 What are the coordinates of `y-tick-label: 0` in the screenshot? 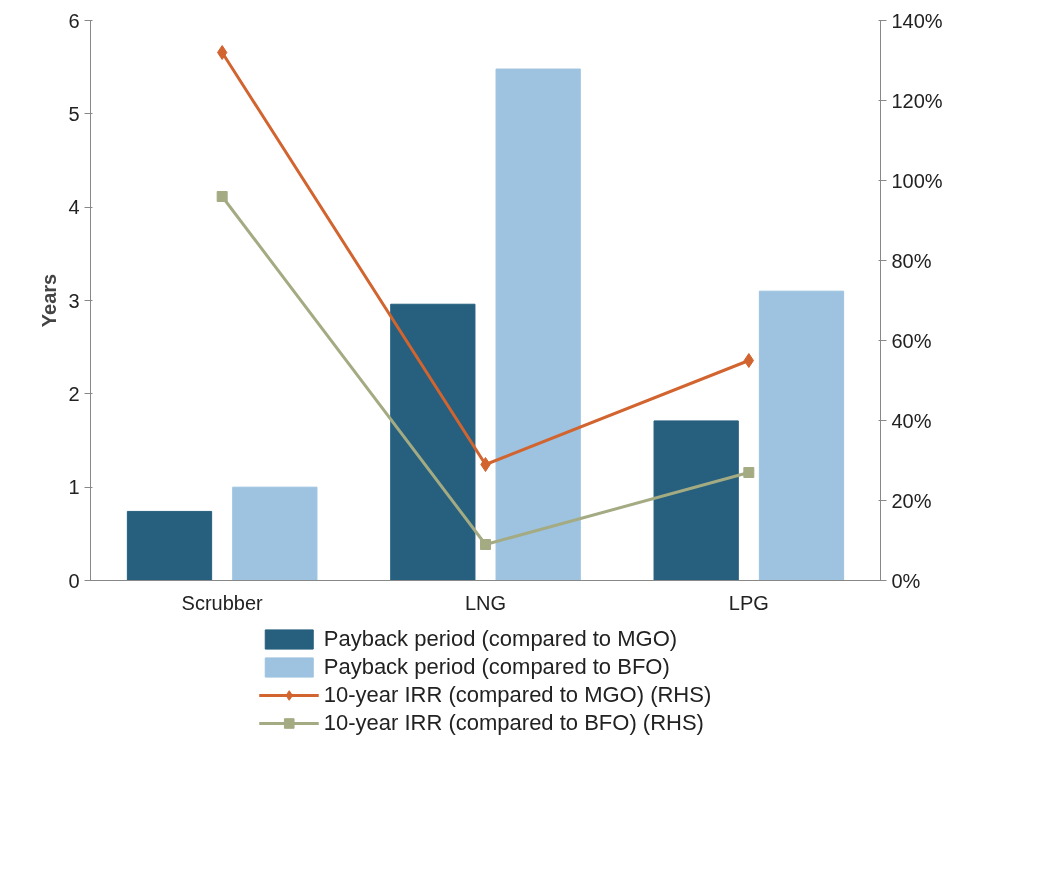 It's located at (74, 580).